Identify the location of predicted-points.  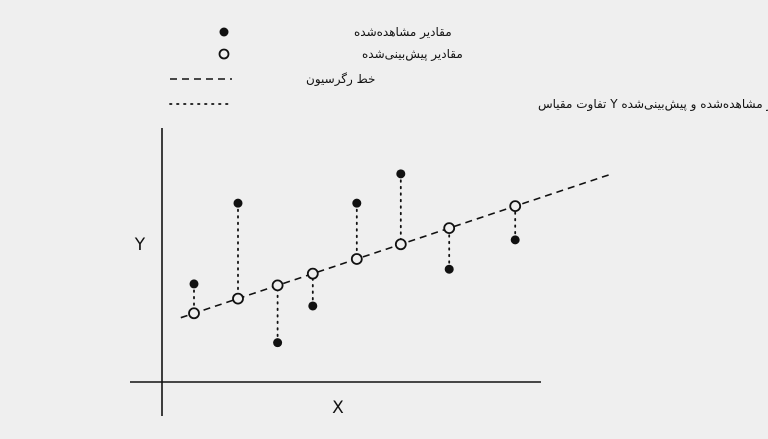
(355, 260).